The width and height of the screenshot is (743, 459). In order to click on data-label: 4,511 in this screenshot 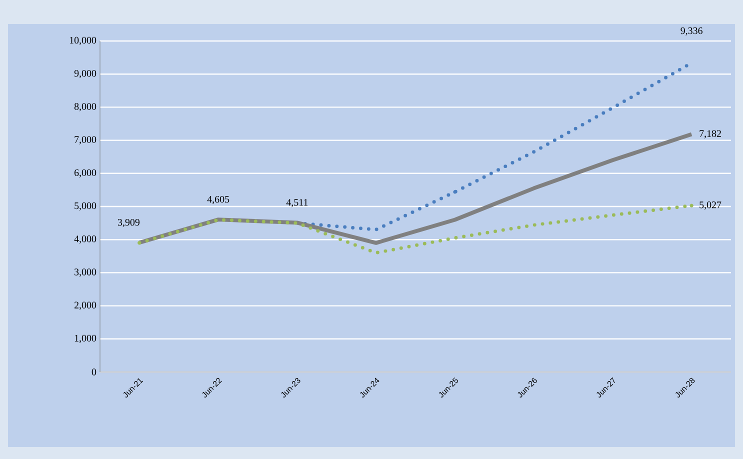, I will do `click(297, 203)`.